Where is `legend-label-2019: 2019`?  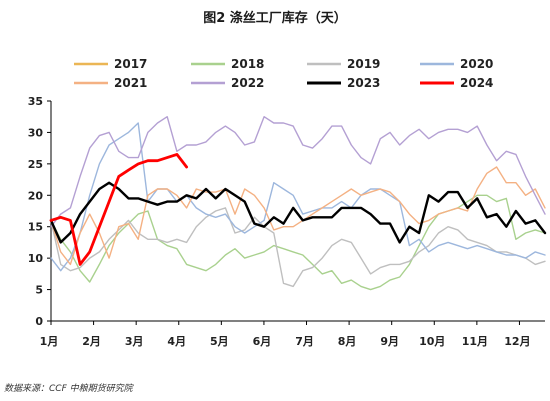
legend-label-2019: 2019 is located at coordinates (363, 64).